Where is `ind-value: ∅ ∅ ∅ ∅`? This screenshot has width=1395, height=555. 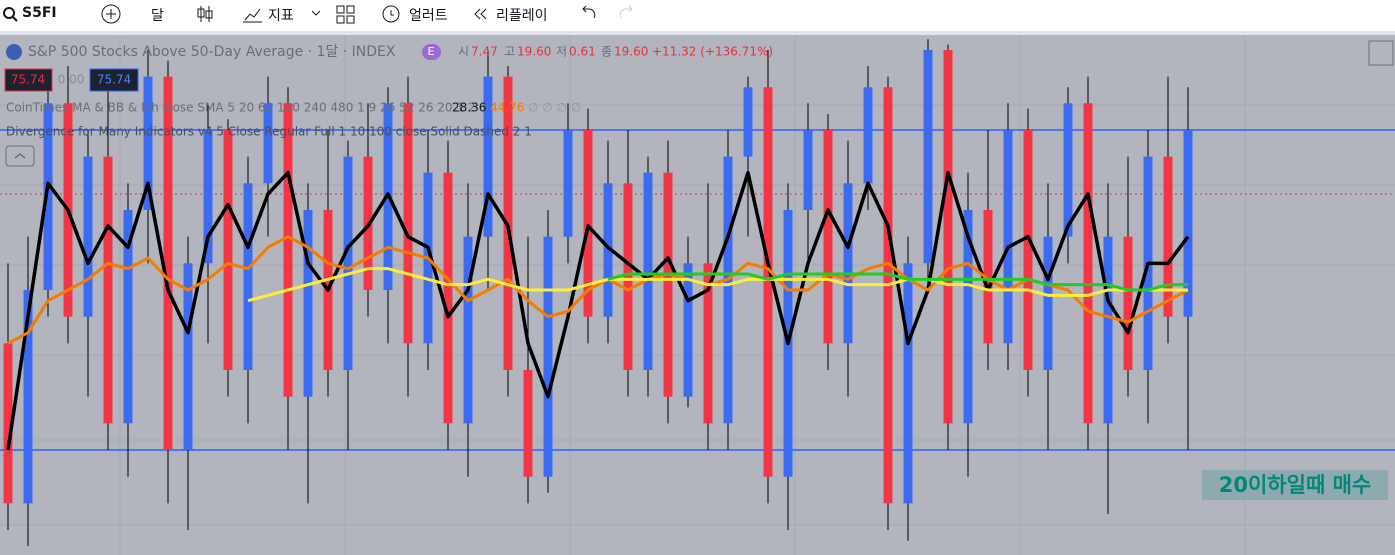 ind-value: ∅ ∅ ∅ ∅ is located at coordinates (554, 108).